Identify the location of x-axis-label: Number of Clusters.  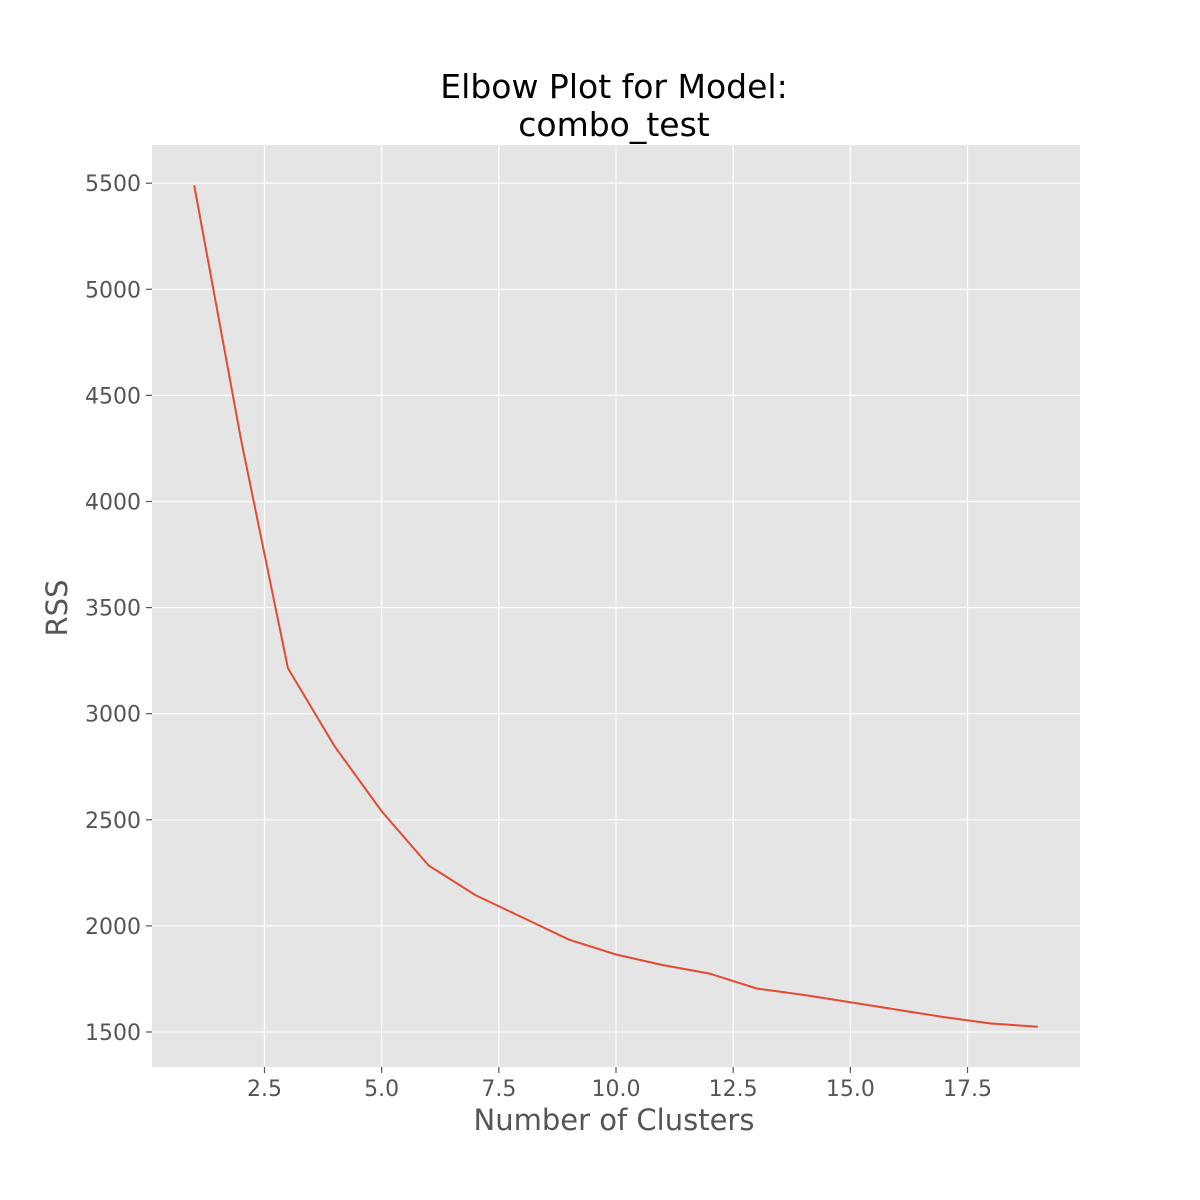
(614, 1120).